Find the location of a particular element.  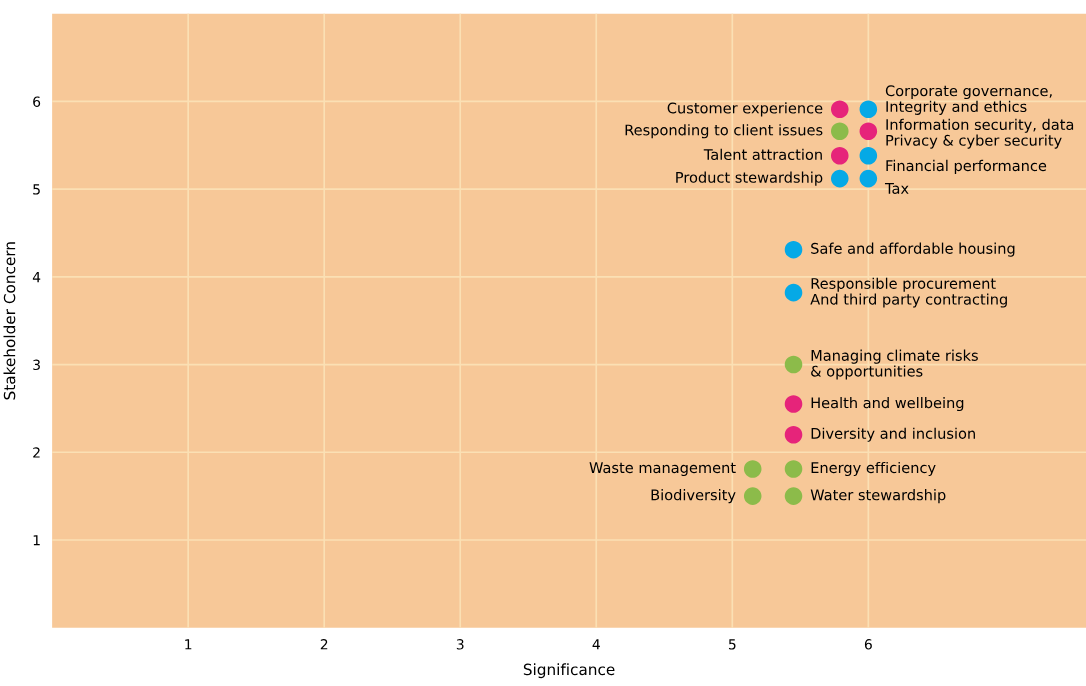

y-tick-label: 1 is located at coordinates (36, 540).